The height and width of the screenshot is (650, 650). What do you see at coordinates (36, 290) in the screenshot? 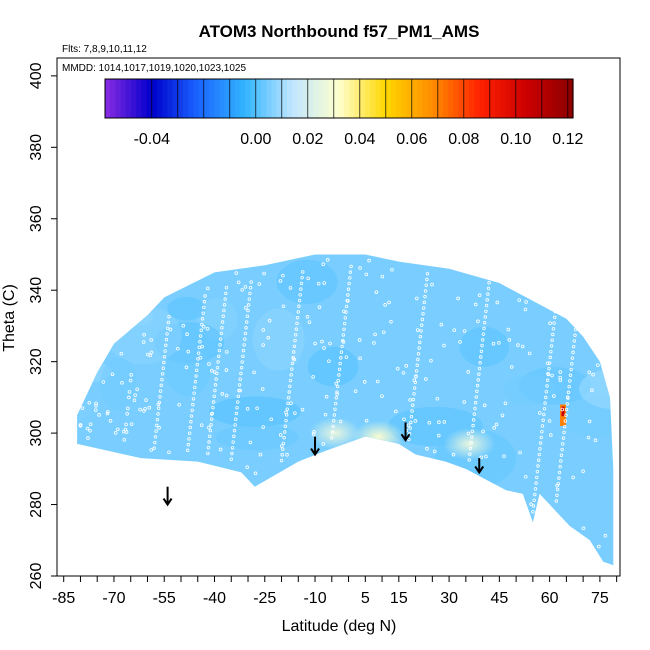
I see `y-tick-label: 340` at bounding box center [36, 290].